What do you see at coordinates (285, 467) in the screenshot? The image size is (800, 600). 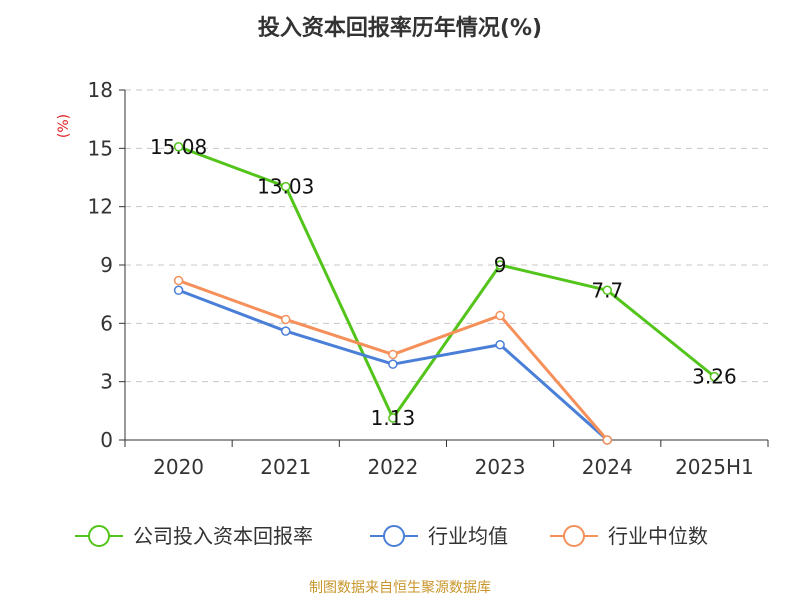 I see `x-tick-label: 2021` at bounding box center [285, 467].